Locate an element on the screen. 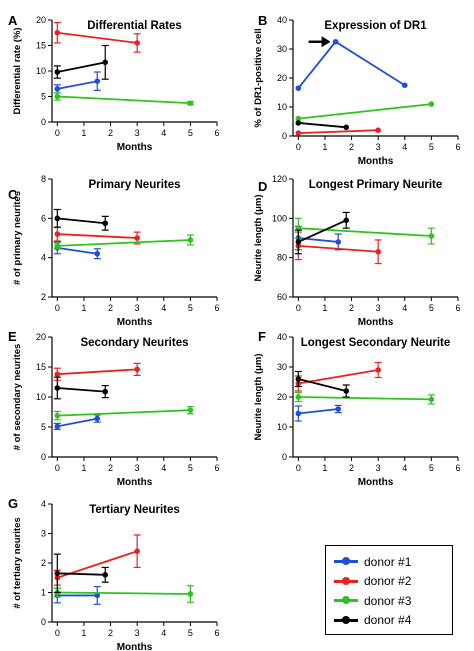 Image resolution: width=474 pixels, height=651 pixels. panel-letter: G is located at coordinates (13, 503).